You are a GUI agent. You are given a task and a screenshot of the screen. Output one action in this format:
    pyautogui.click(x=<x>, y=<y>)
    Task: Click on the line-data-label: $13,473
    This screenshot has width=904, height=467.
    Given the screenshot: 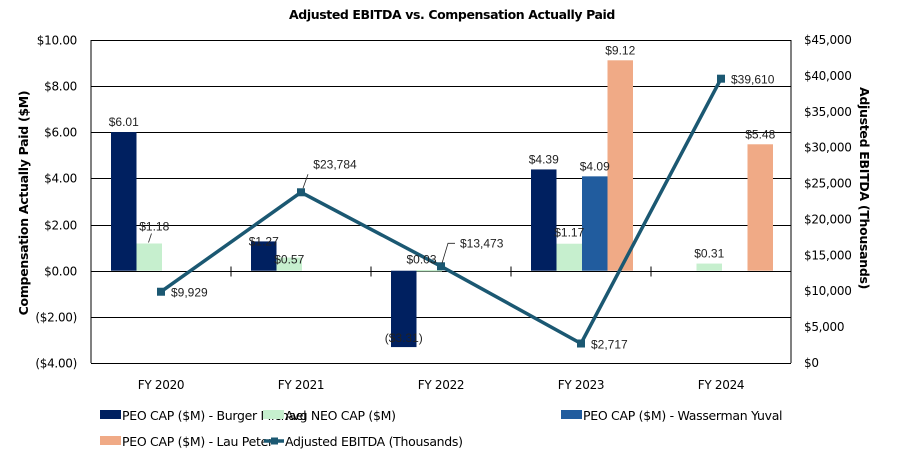 What is the action you would take?
    pyautogui.click(x=482, y=243)
    